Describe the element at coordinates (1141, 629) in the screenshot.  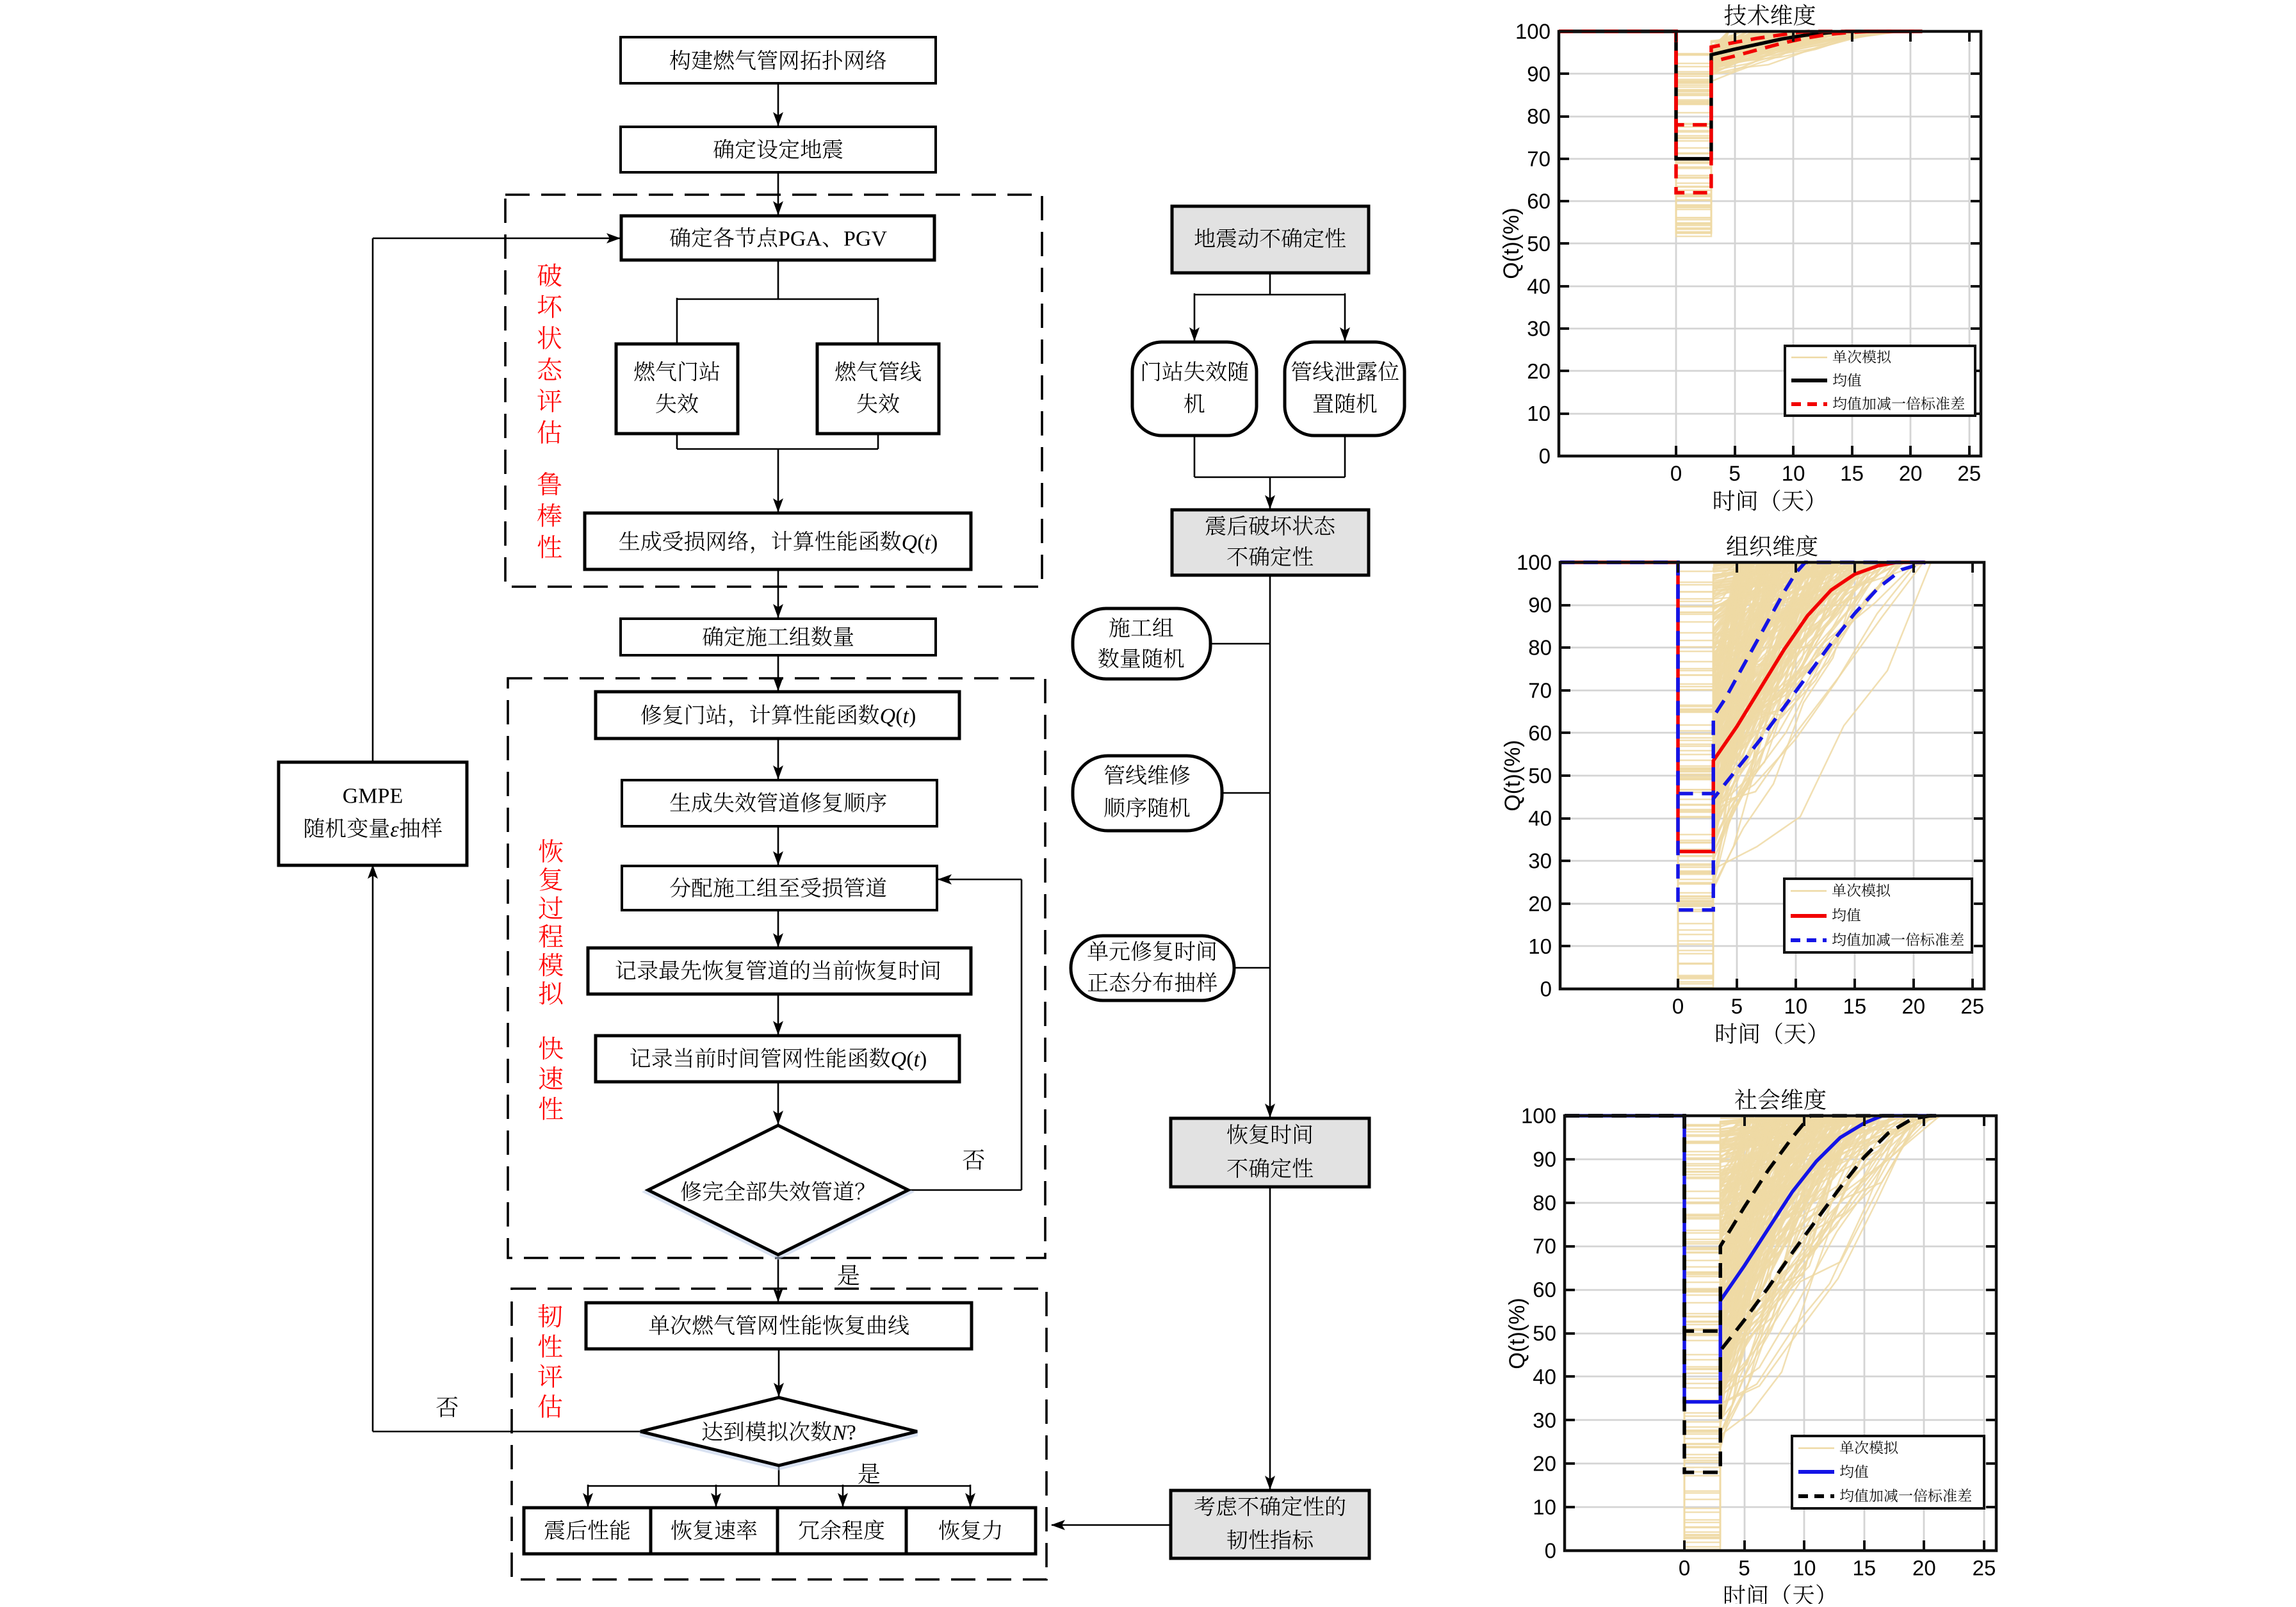
I see `svg-text: 施工组` at that location.